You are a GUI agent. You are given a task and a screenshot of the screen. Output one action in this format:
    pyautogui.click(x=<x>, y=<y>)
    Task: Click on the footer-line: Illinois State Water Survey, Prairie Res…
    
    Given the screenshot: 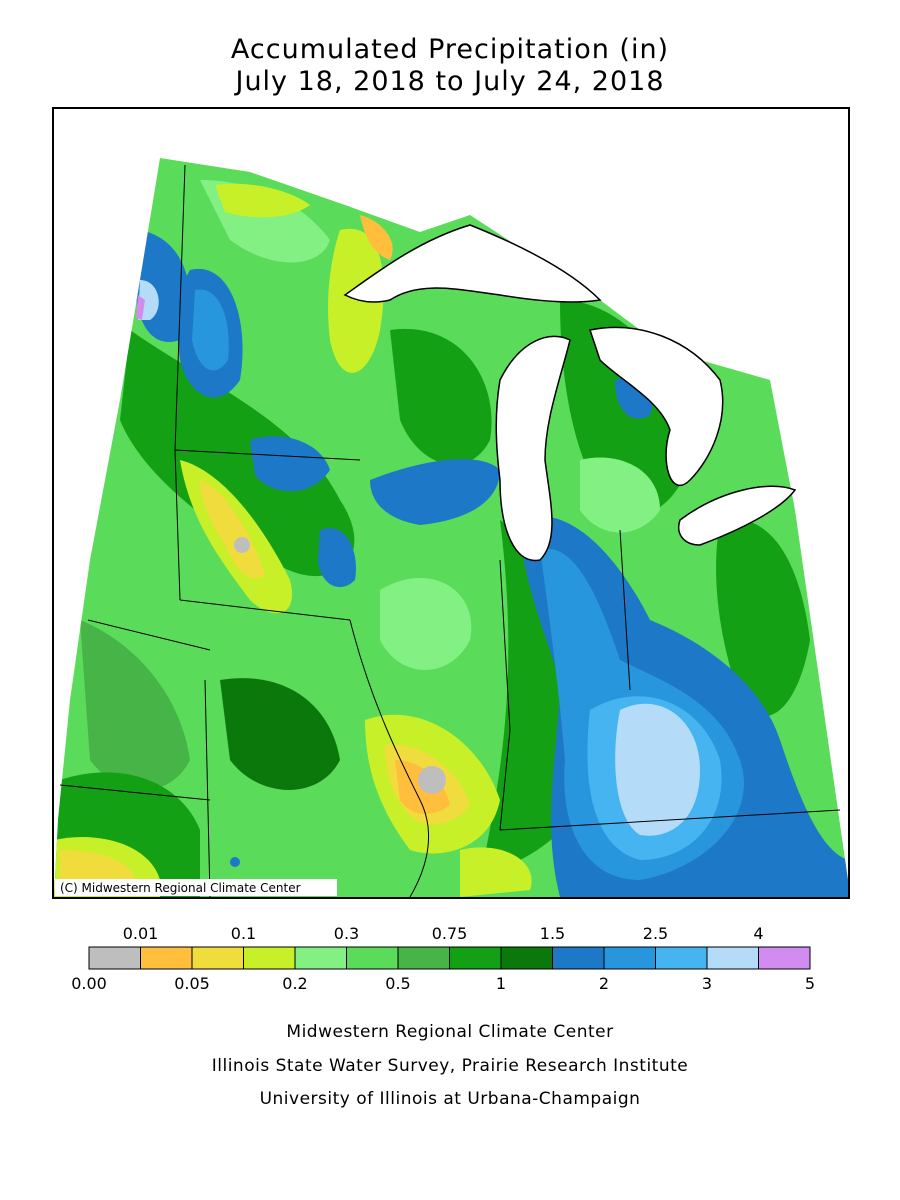 What is the action you would take?
    pyautogui.click(x=450, y=1066)
    